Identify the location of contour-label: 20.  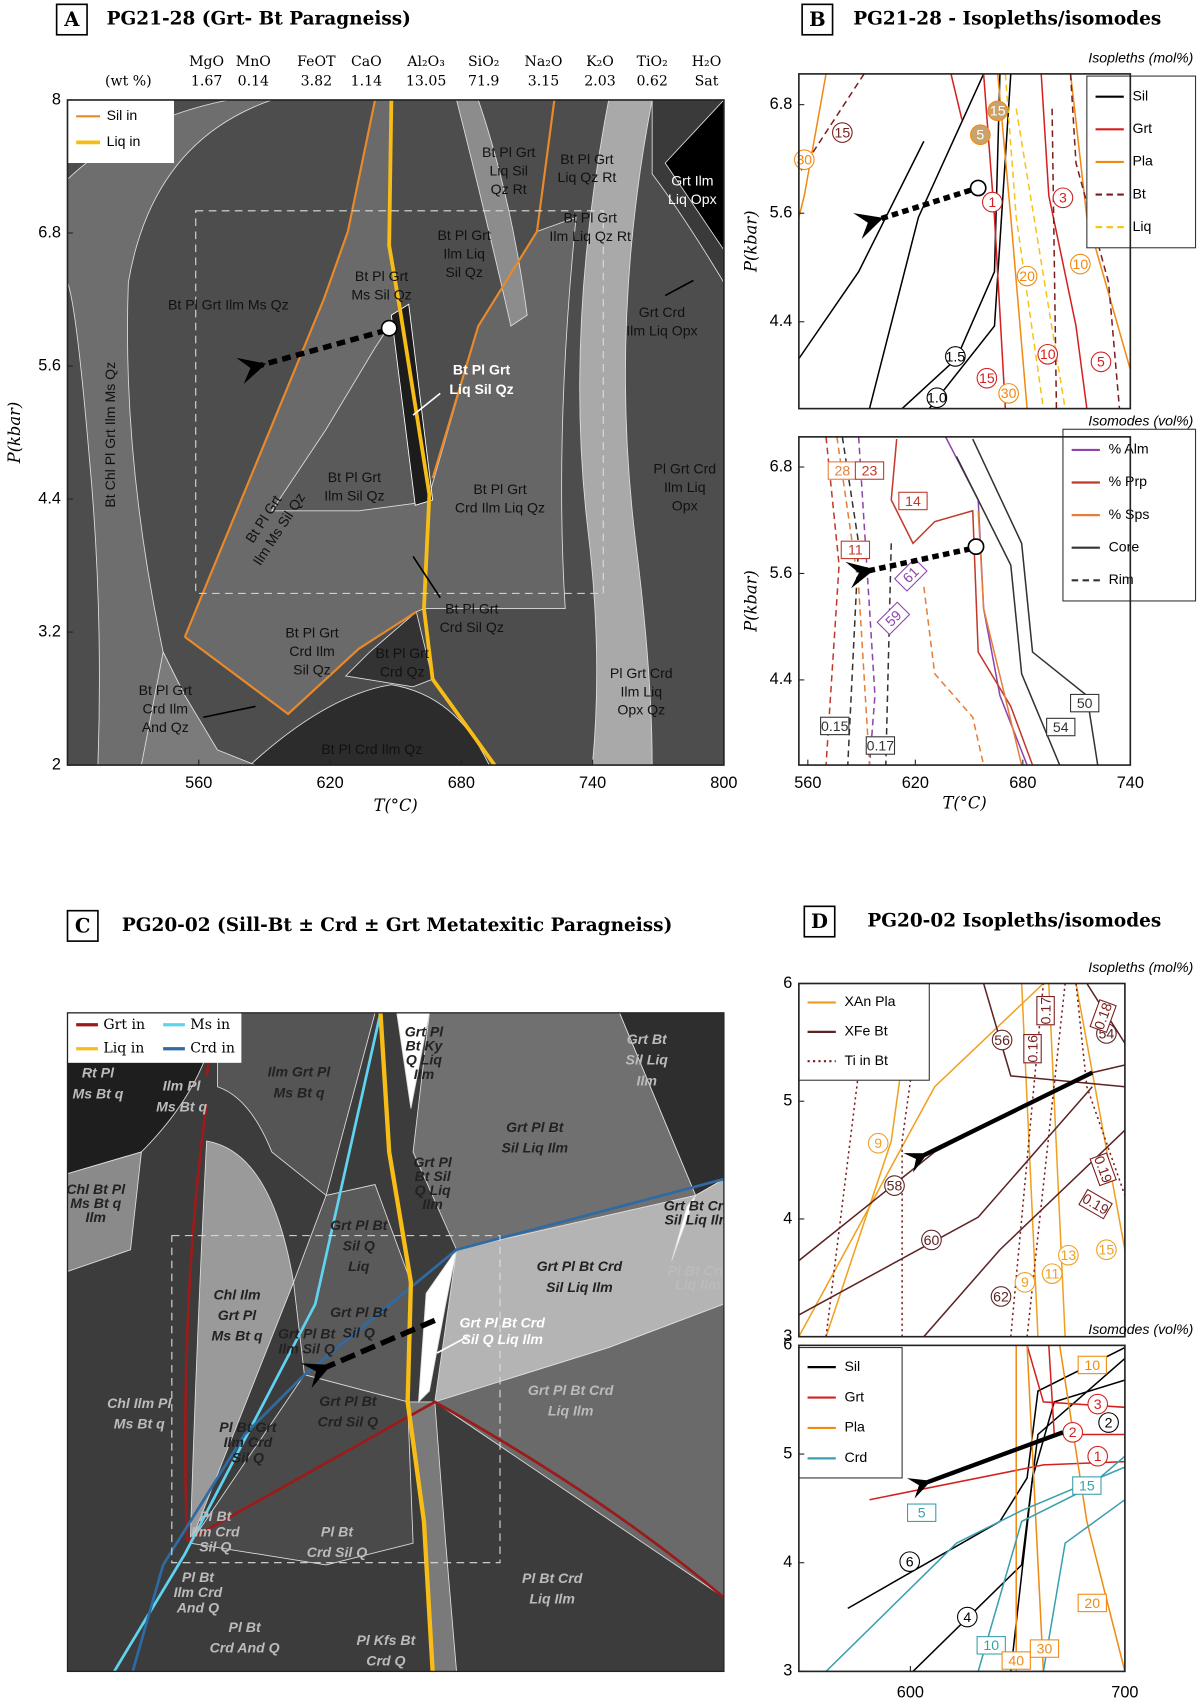
(1092, 1603).